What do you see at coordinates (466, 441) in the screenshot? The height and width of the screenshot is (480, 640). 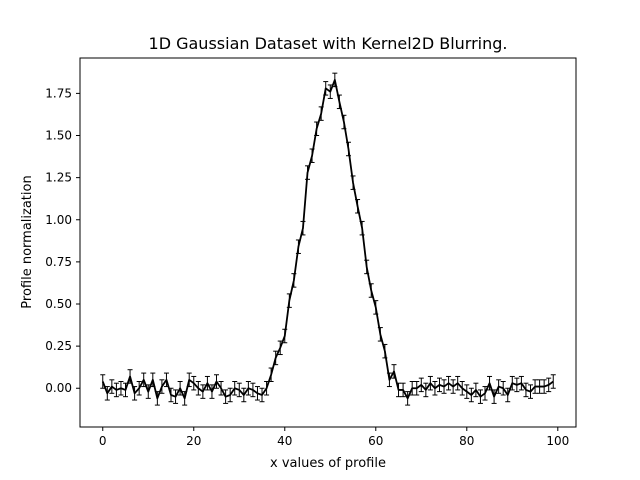 I see `x-tick-label: 80` at bounding box center [466, 441].